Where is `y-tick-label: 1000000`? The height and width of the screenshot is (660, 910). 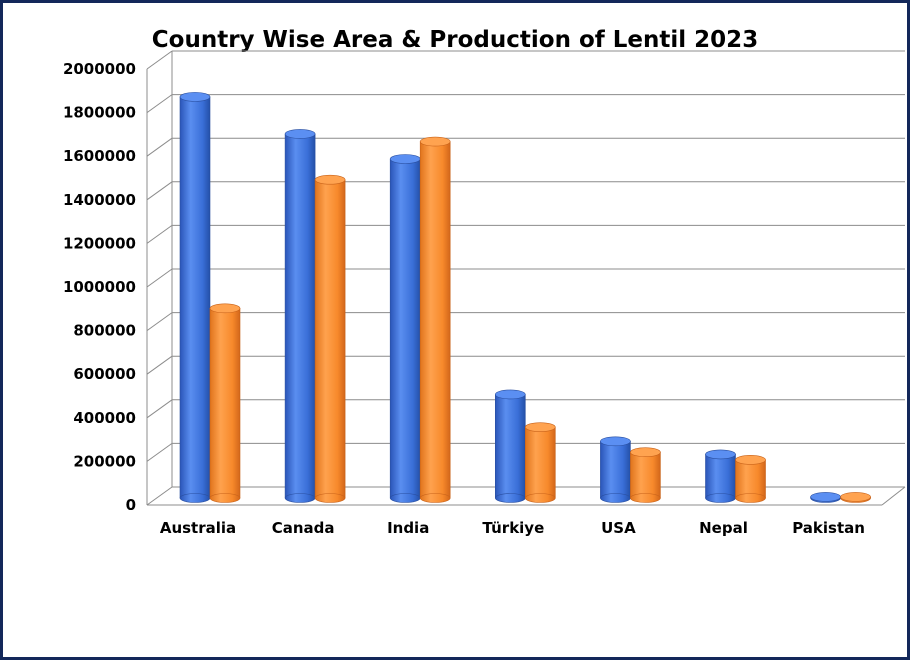 y-tick-label: 1000000 is located at coordinates (99, 287).